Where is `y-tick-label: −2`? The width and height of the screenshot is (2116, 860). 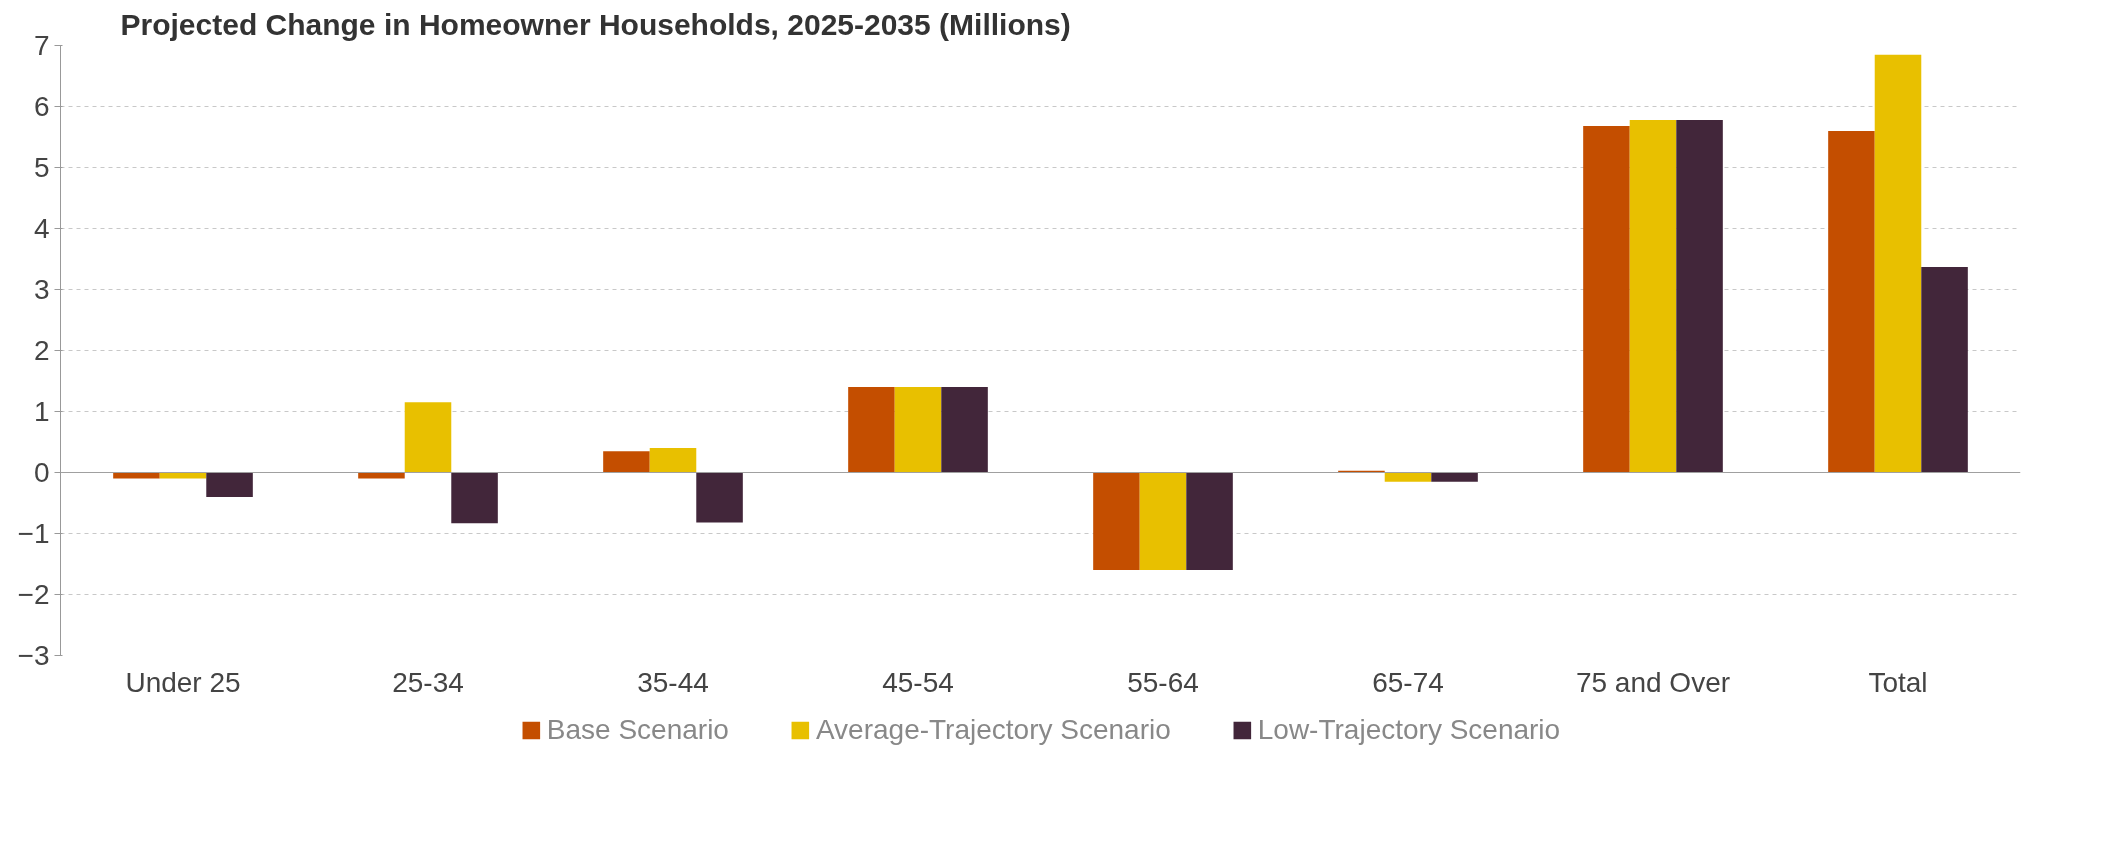 y-tick-label: −2 is located at coordinates (33, 594).